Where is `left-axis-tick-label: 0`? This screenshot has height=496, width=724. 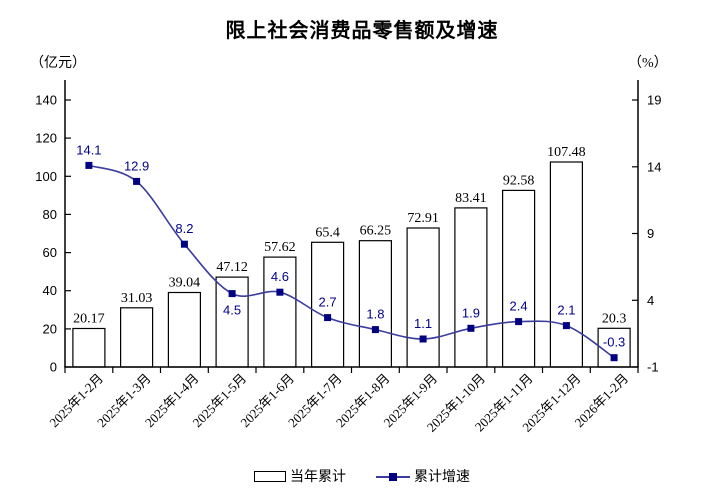
left-axis-tick-label: 0 is located at coordinates (53, 367).